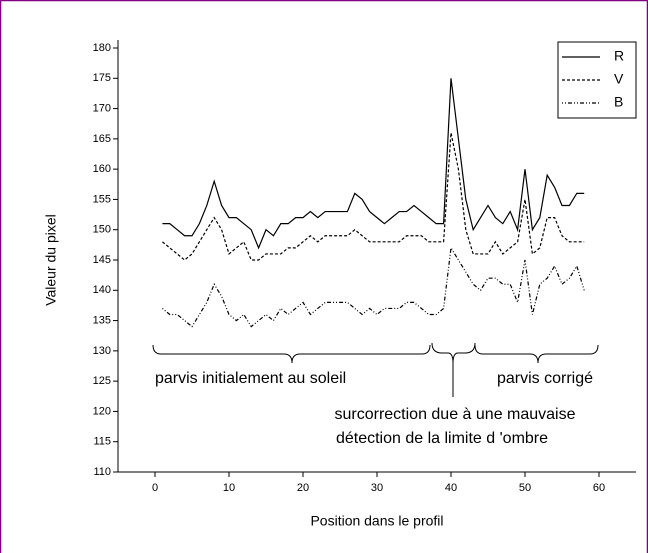 The width and height of the screenshot is (648, 553). I want to click on y-tick-label: 115, so click(102, 442).